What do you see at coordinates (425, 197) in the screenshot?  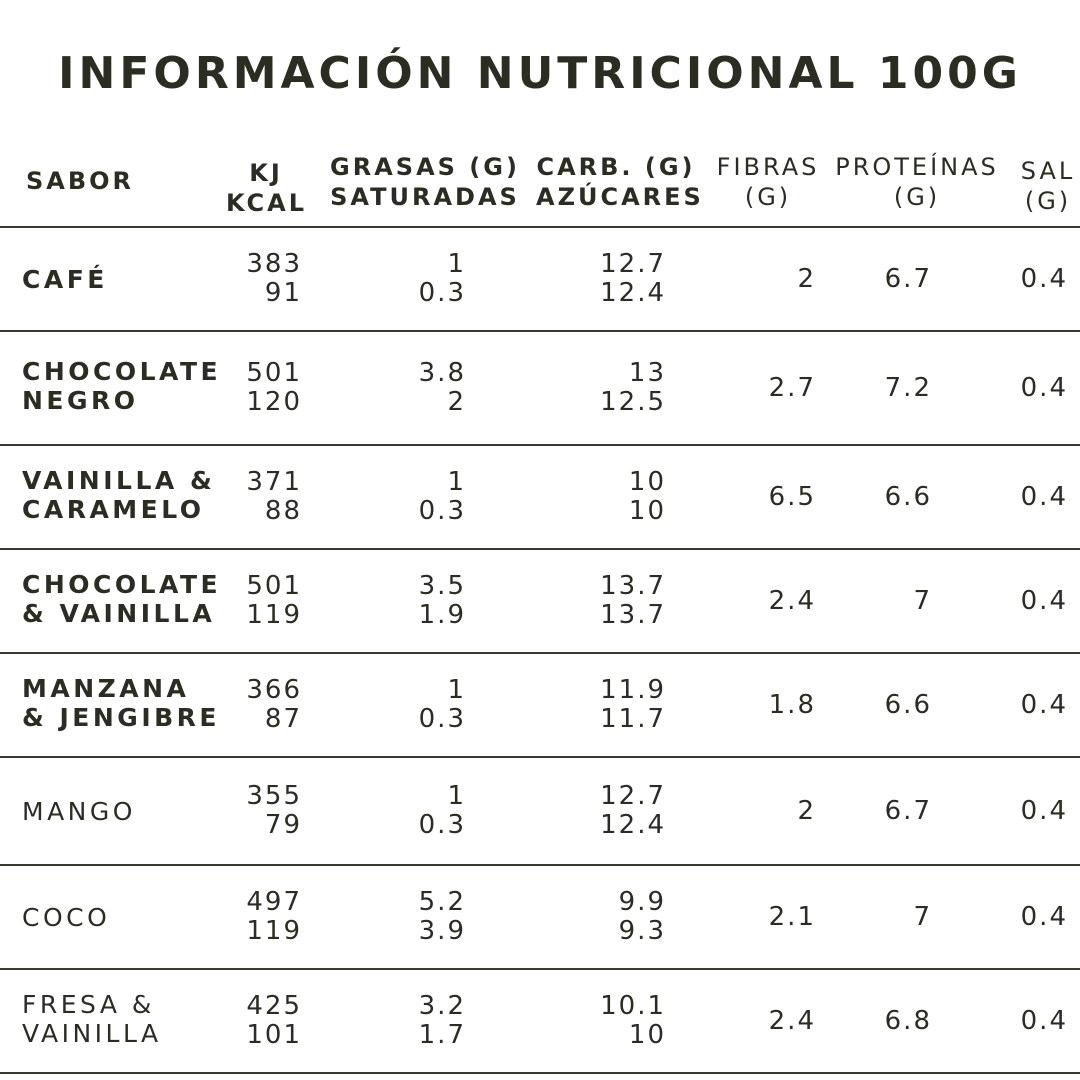 I see `header-saturadas-label: SATURADAS` at bounding box center [425, 197].